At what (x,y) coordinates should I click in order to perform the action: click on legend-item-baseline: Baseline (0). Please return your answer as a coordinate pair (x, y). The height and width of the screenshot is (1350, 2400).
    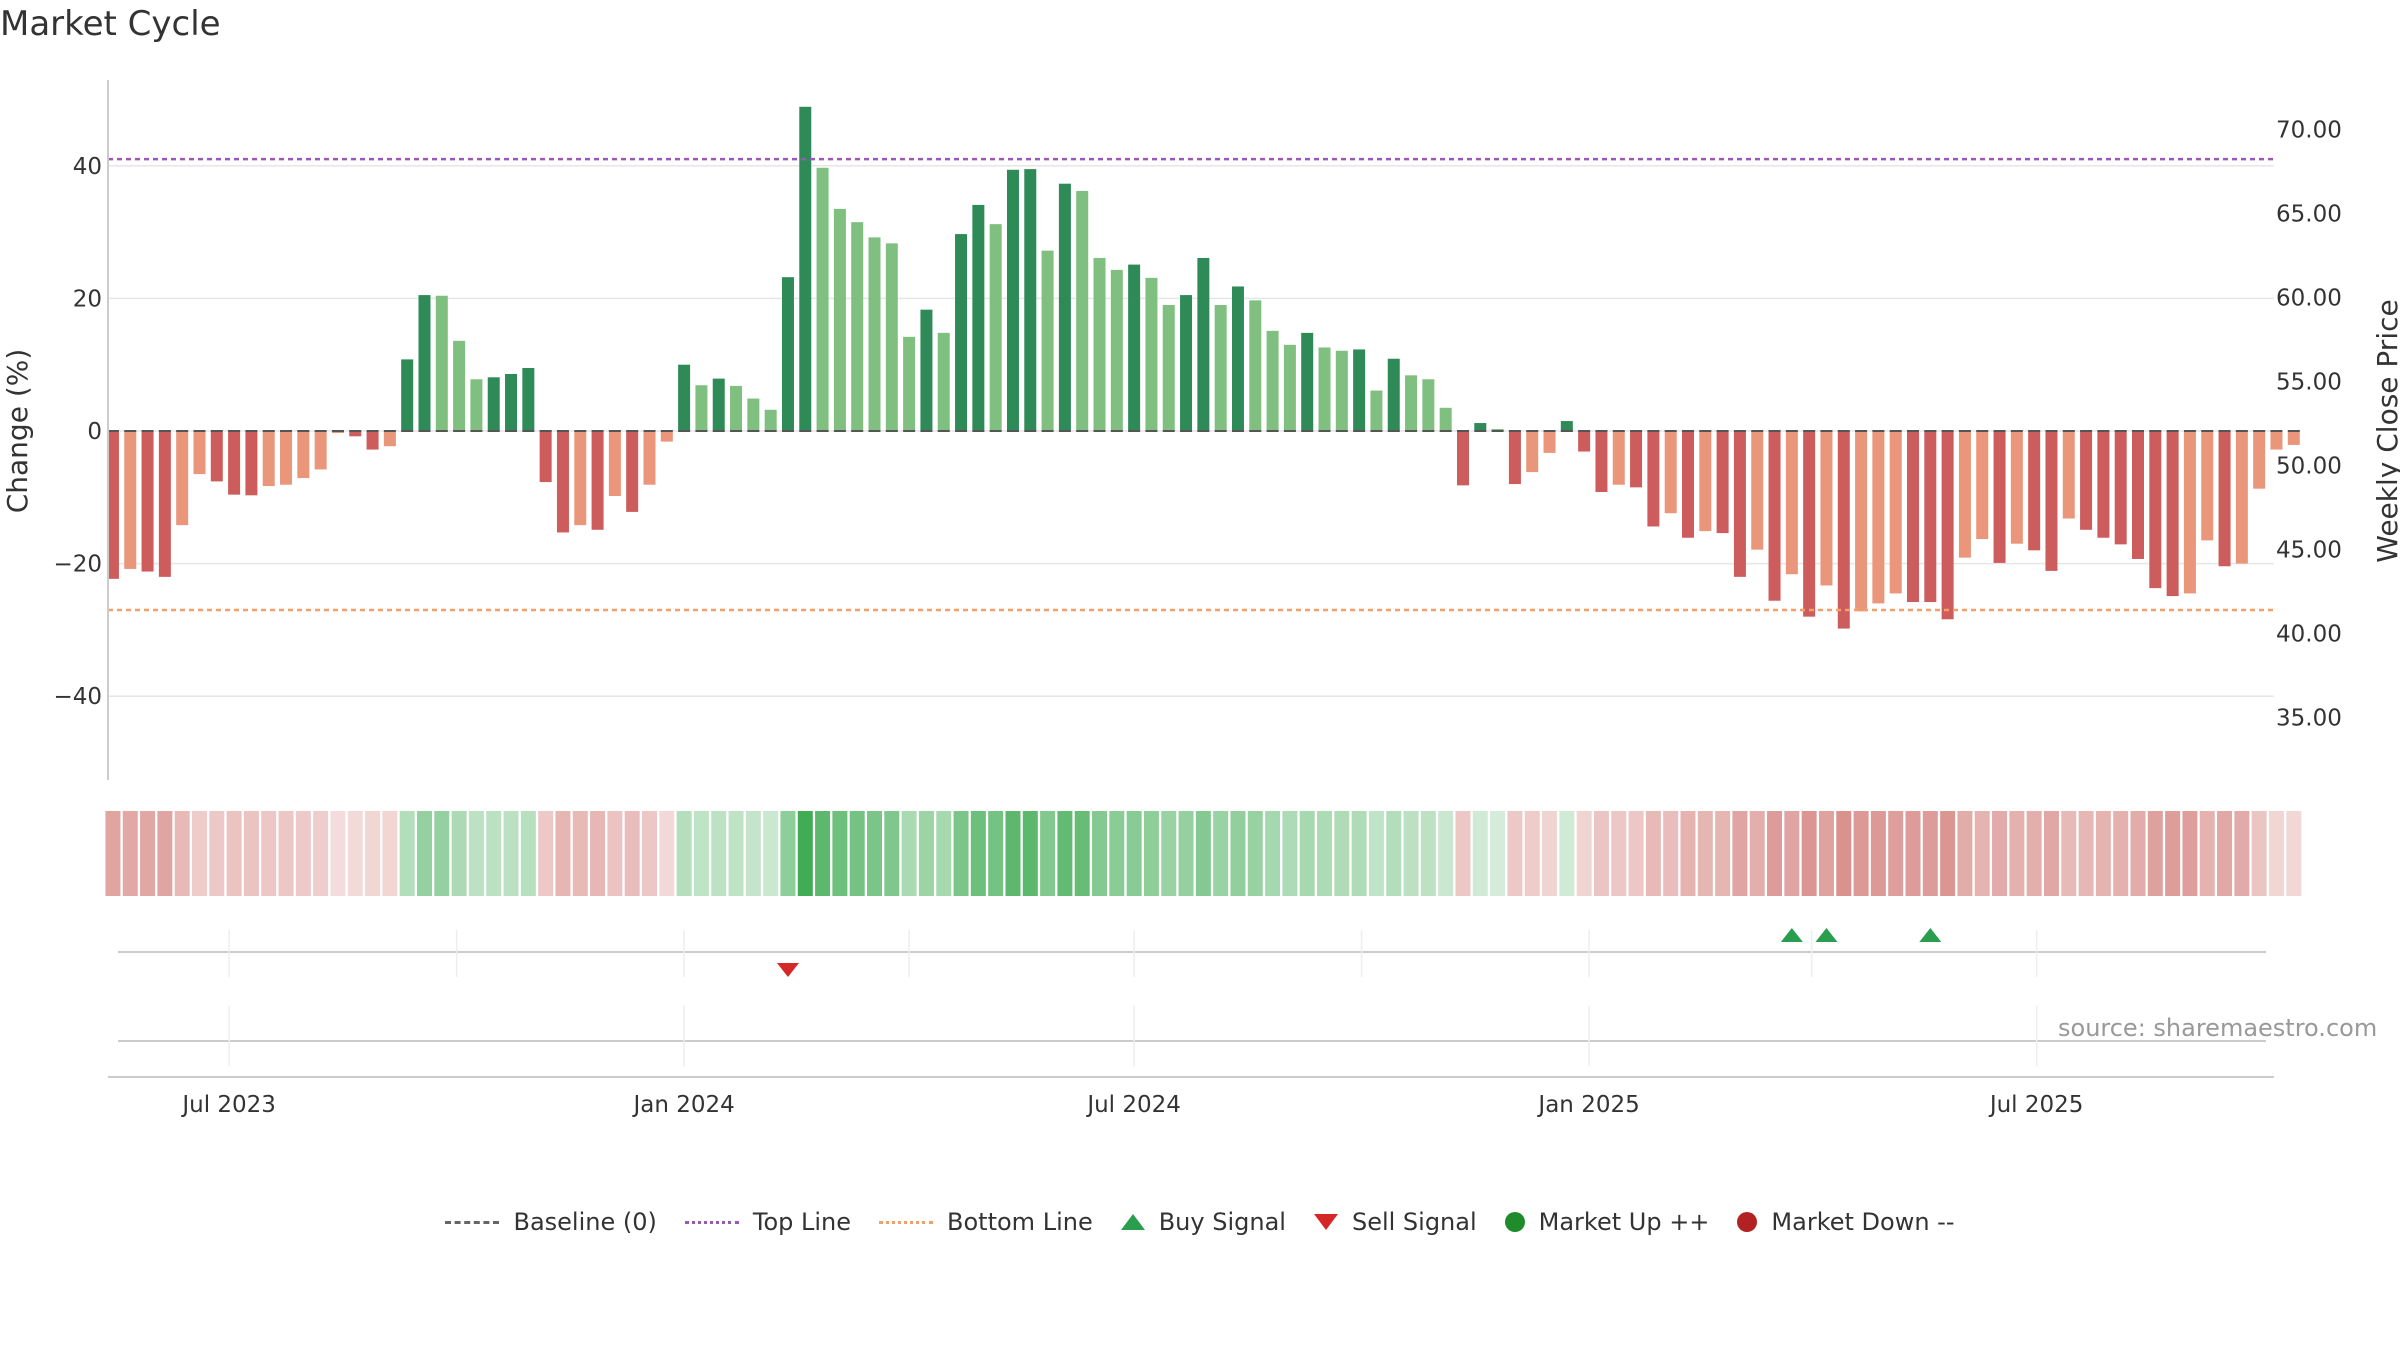
    Looking at the image, I should click on (551, 1222).